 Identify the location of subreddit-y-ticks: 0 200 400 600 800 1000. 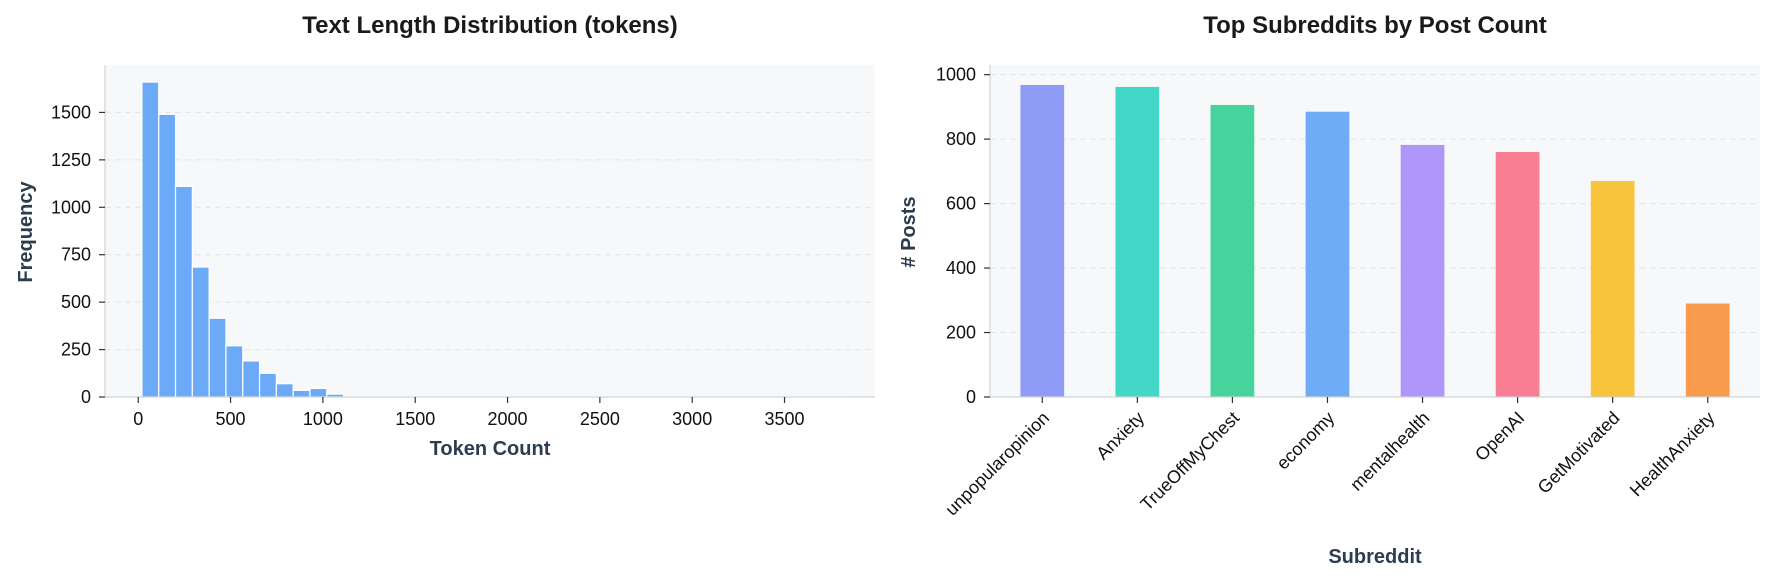
(963, 236).